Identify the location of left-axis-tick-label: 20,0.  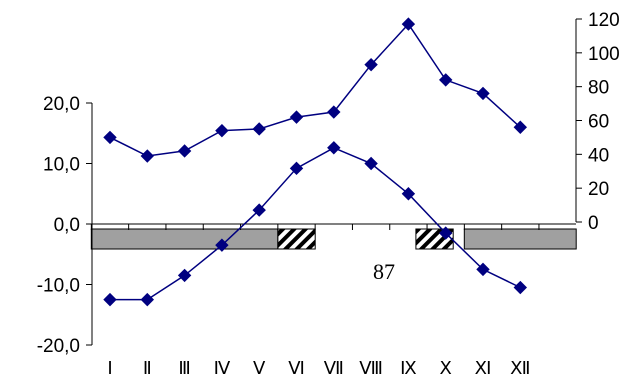
(61, 104).